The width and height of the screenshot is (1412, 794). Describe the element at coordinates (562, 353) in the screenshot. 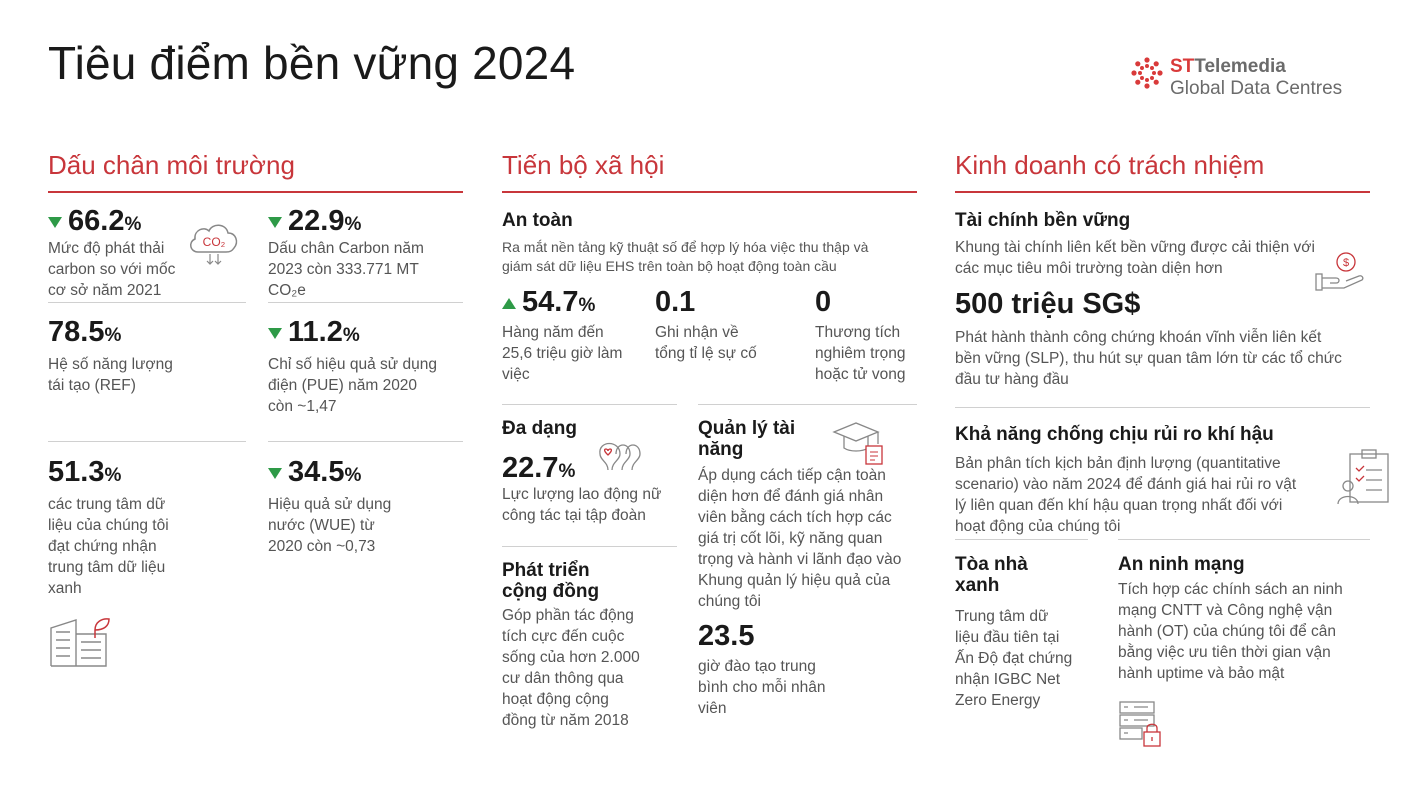

I see `safety-metric-hours-desc: Hàng năm đến 25,6 triệu giờ làm việc` at that location.